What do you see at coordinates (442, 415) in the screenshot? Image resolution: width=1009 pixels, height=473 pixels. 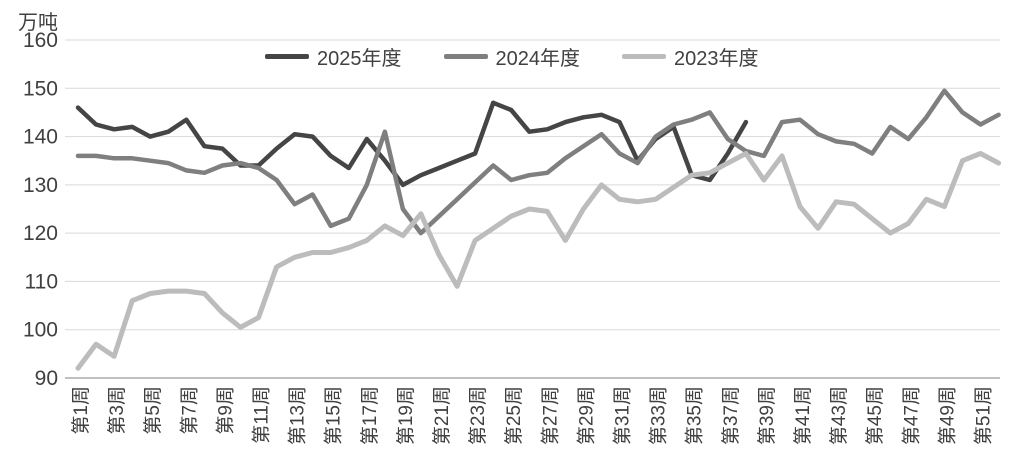 I see `x-tick-label: 第21周` at bounding box center [442, 415].